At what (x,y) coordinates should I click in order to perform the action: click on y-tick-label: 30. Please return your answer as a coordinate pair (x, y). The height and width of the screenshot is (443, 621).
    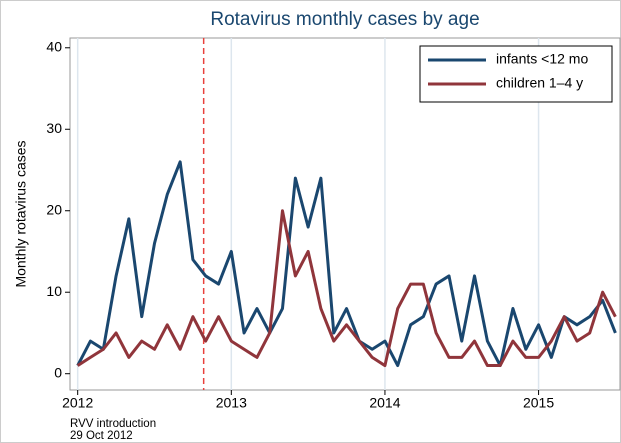
    Looking at the image, I should click on (54, 128).